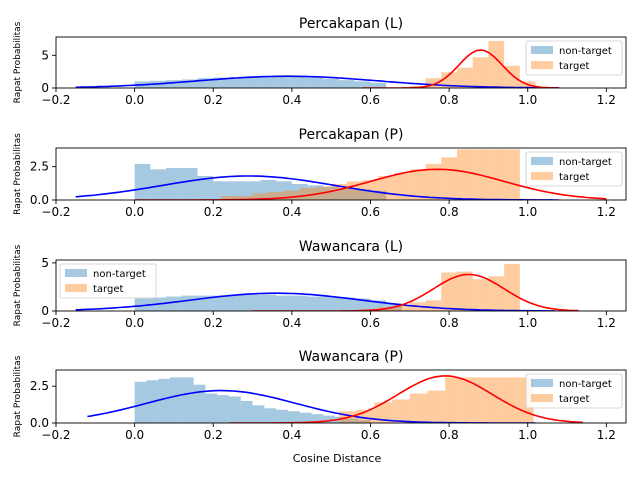 This screenshot has height=480, width=640. Describe the element at coordinates (291, 435) in the screenshot. I see `x-tick-label: 0.4` at that location.